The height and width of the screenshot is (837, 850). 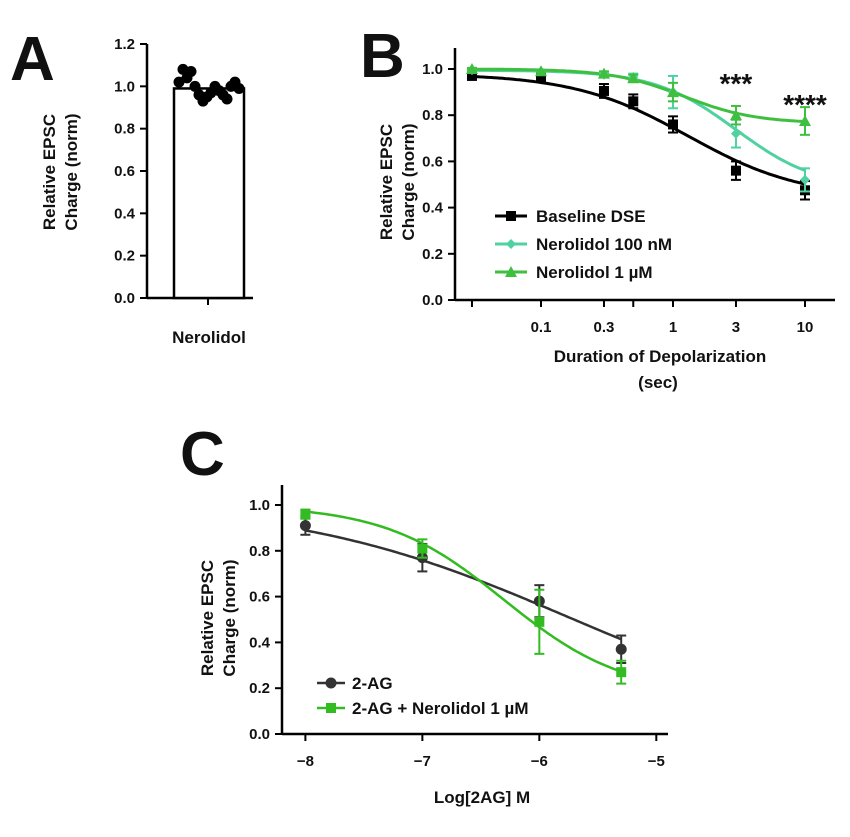 What do you see at coordinates (423, 696) in the screenshot?
I see `panel-c-legend: 2-AG 2-AG + Nerolidol 1 µM` at bounding box center [423, 696].